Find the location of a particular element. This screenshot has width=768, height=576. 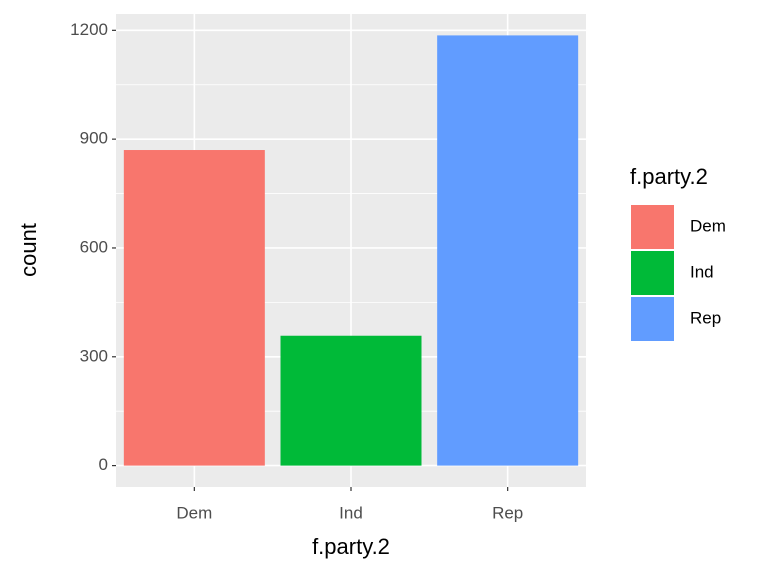

y-tick-label: 900 is located at coordinates (94, 138).